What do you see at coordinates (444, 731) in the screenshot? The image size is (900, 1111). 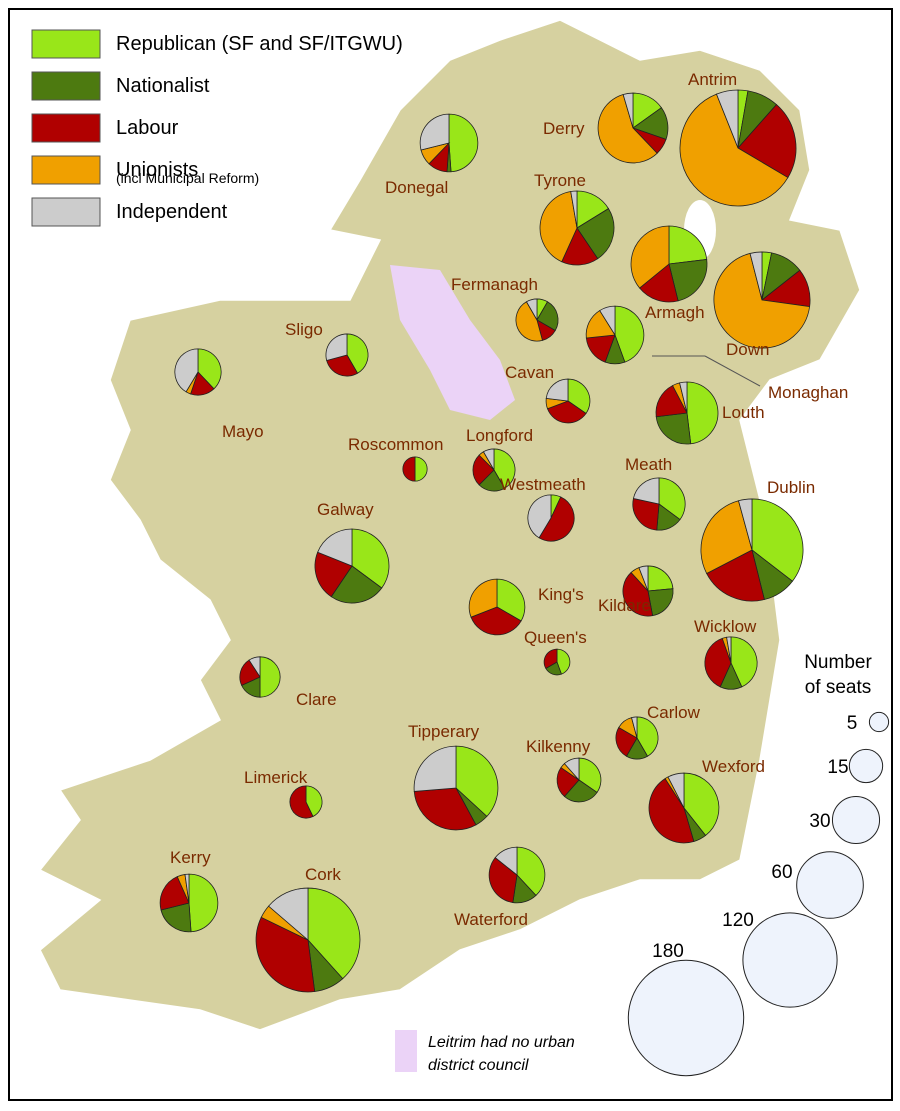 I see `county-label: Tipperary` at bounding box center [444, 731].